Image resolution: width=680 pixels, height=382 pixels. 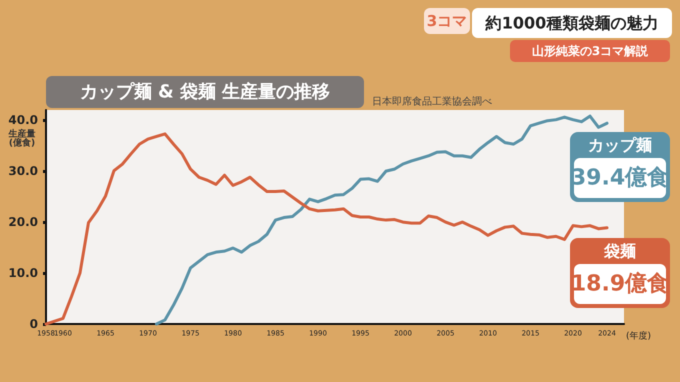 What do you see at coordinates (23, 273) in the screenshot?
I see `y-tick-label: 10.0` at bounding box center [23, 273].